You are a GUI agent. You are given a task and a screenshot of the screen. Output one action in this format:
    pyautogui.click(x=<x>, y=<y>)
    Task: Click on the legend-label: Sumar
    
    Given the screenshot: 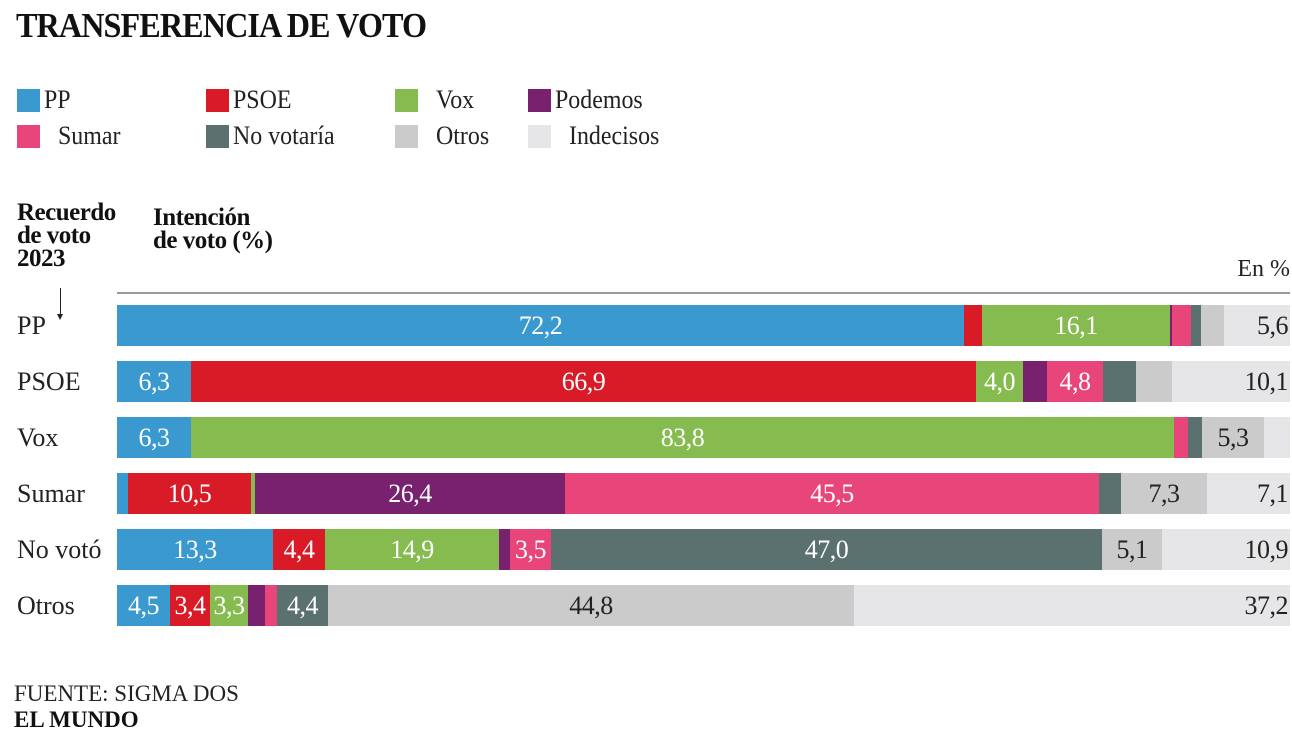 What is the action you would take?
    pyautogui.click(x=89, y=135)
    